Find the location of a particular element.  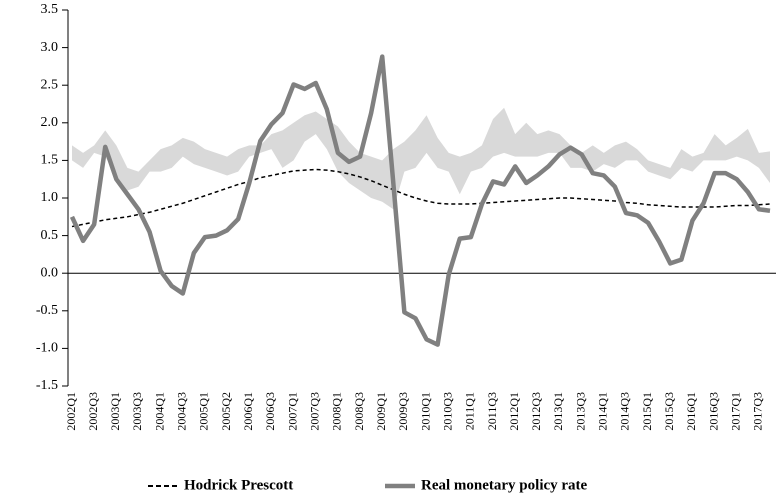

x-tick-label: 2014Q3 is located at coordinates (625, 411).